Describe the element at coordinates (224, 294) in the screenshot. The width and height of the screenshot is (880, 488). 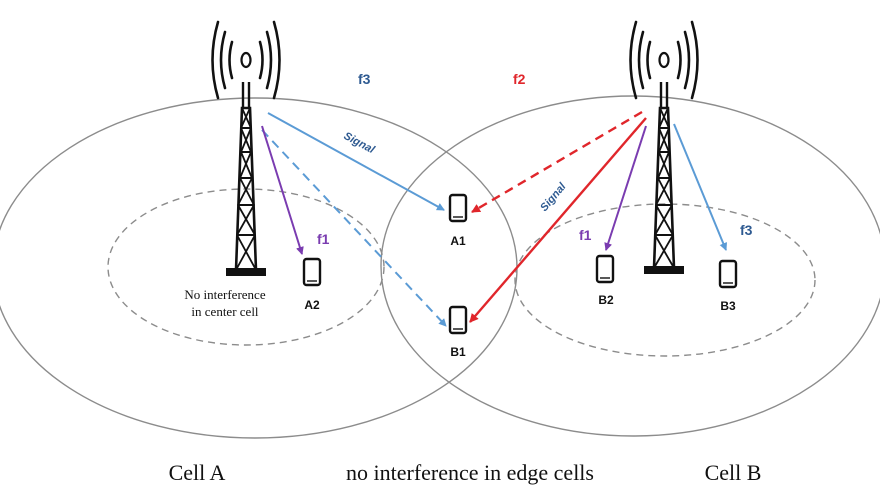
I see `center-cell-note-line1: No interference` at that location.